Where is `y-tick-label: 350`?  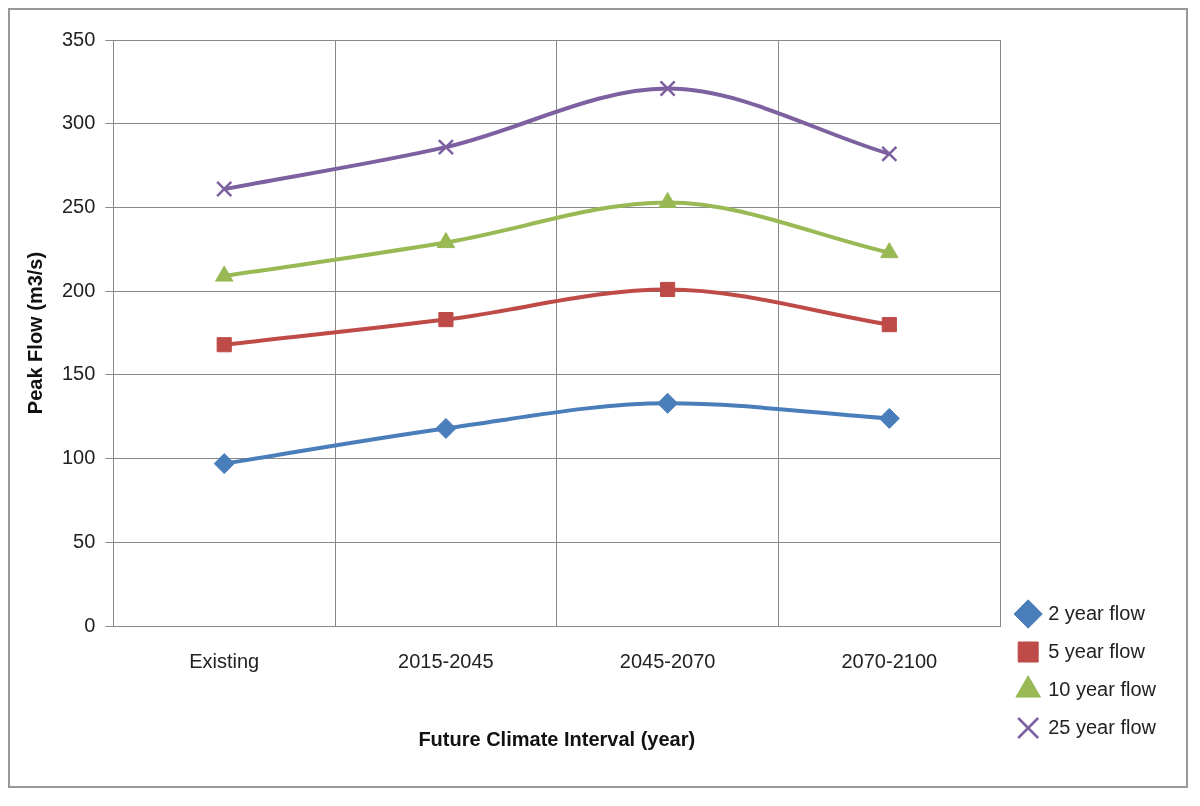 y-tick-label: 350 is located at coordinates (78, 38).